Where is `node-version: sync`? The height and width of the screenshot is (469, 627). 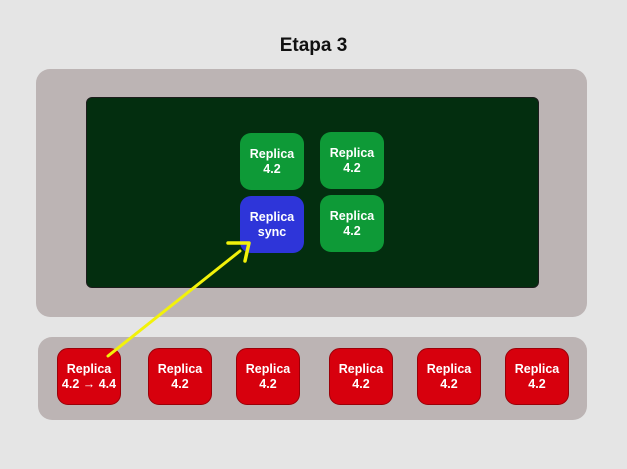 node-version: sync is located at coordinates (272, 231).